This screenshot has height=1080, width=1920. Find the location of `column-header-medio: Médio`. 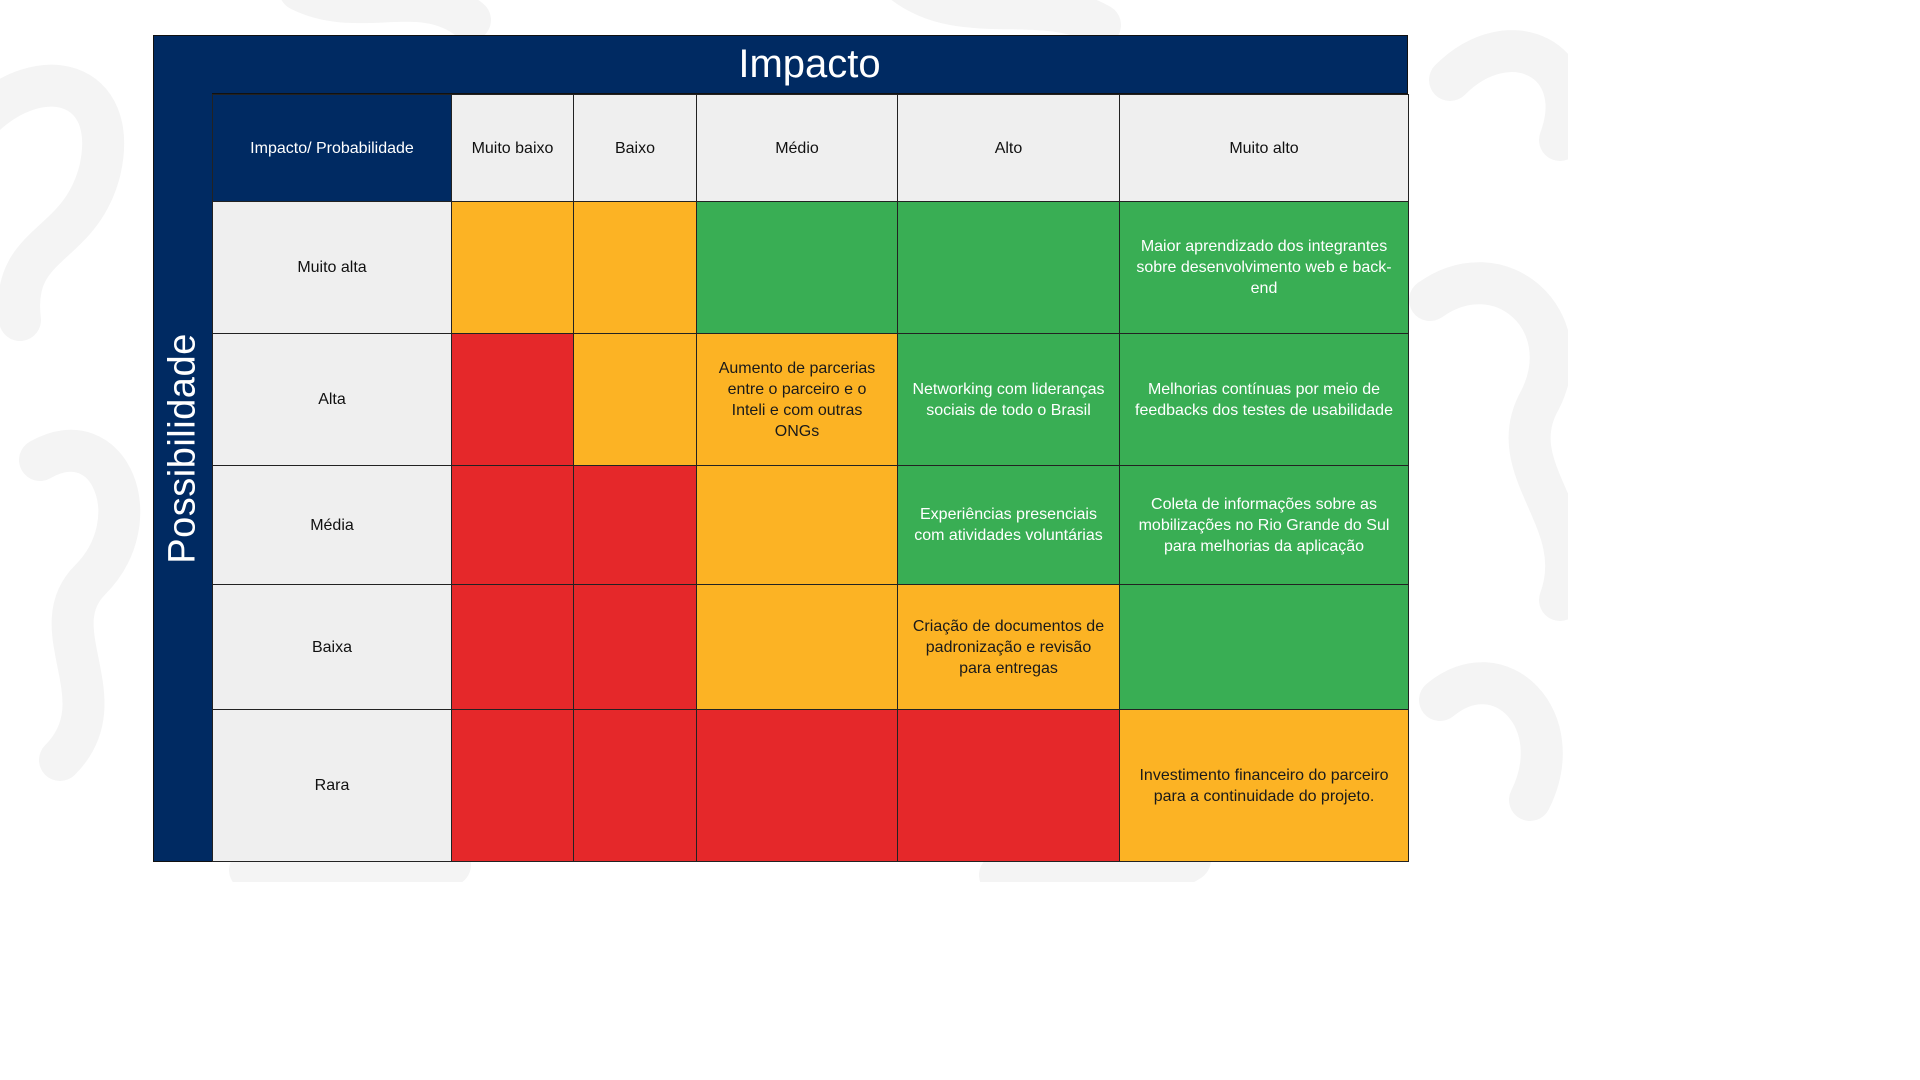

column-header-medio: Médio is located at coordinates (797, 148).